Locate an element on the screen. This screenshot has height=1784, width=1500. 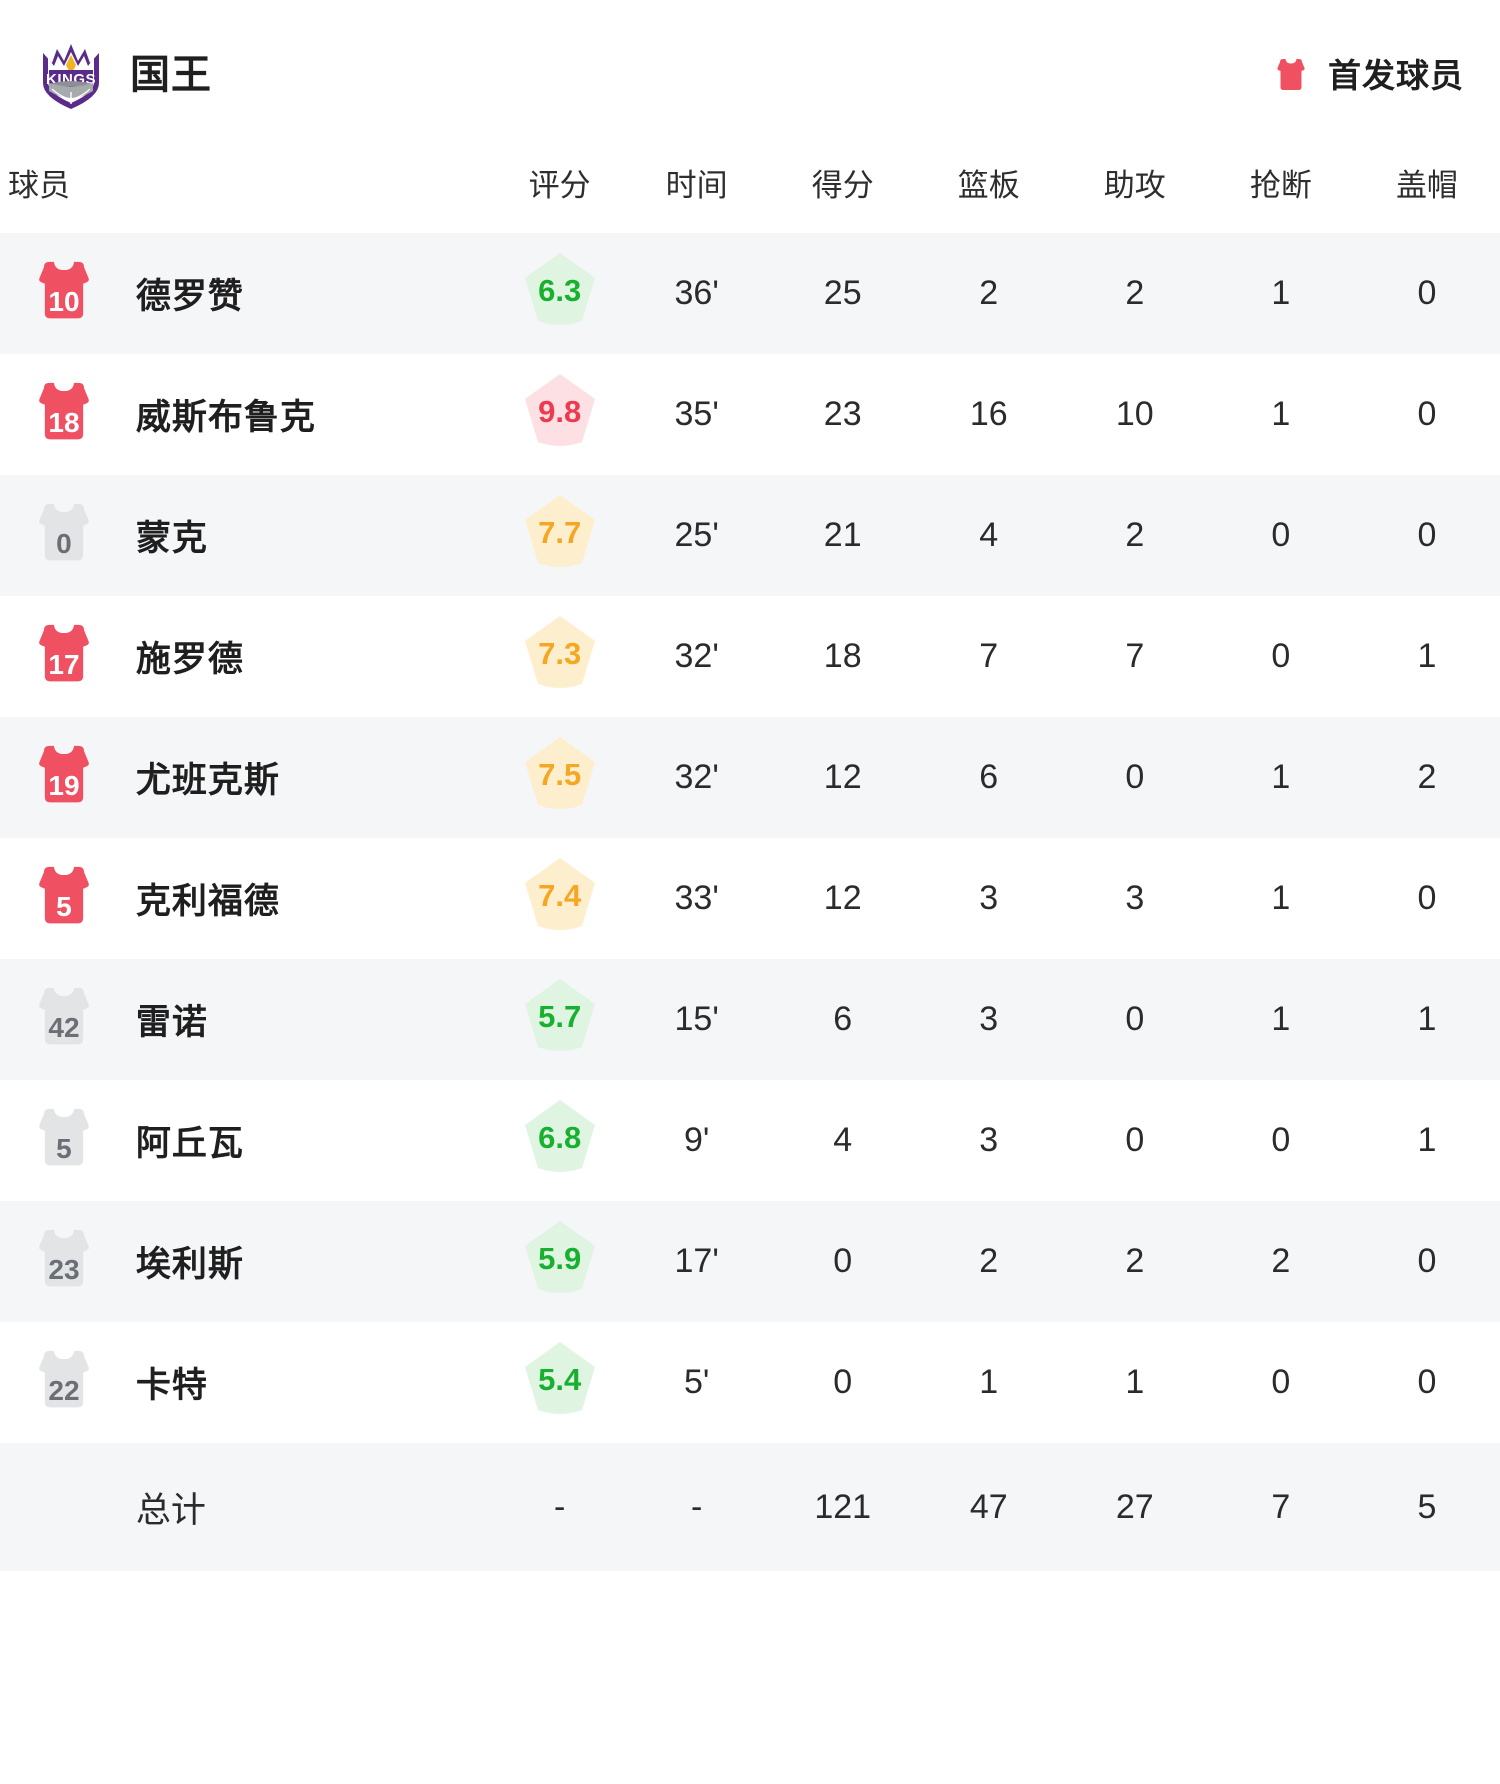
stat-assists: 2 is located at coordinates (1135, 535).